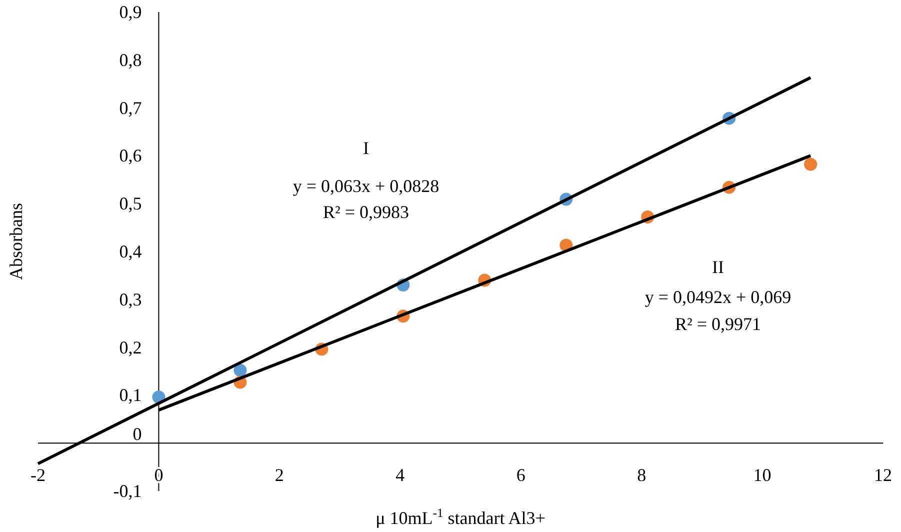 This screenshot has width=901, height=532. What do you see at coordinates (38, 475) in the screenshot?
I see `x-tick-label: -2` at bounding box center [38, 475].